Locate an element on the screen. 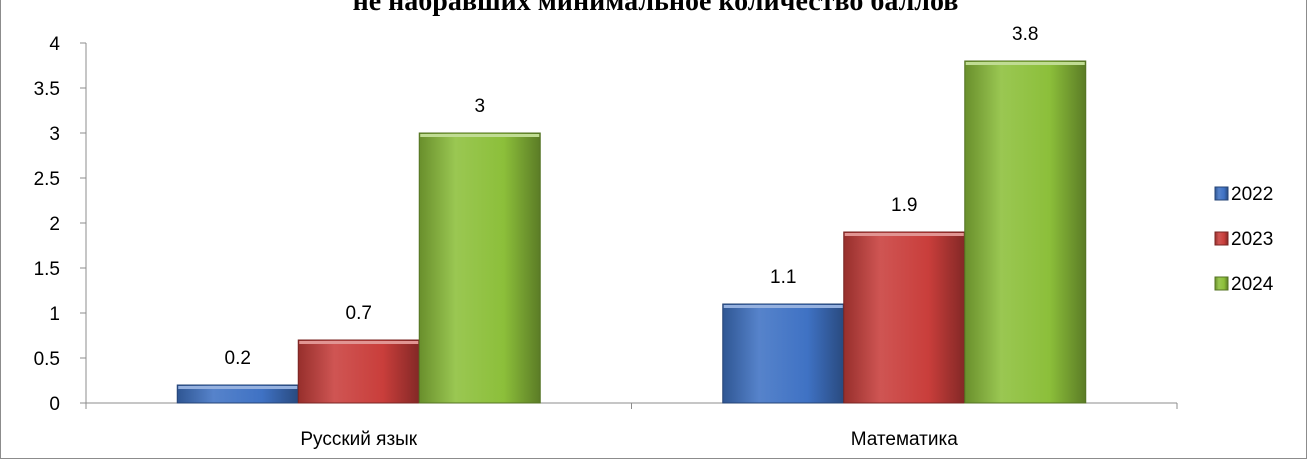  data-label: 1.9 is located at coordinates (904, 205).